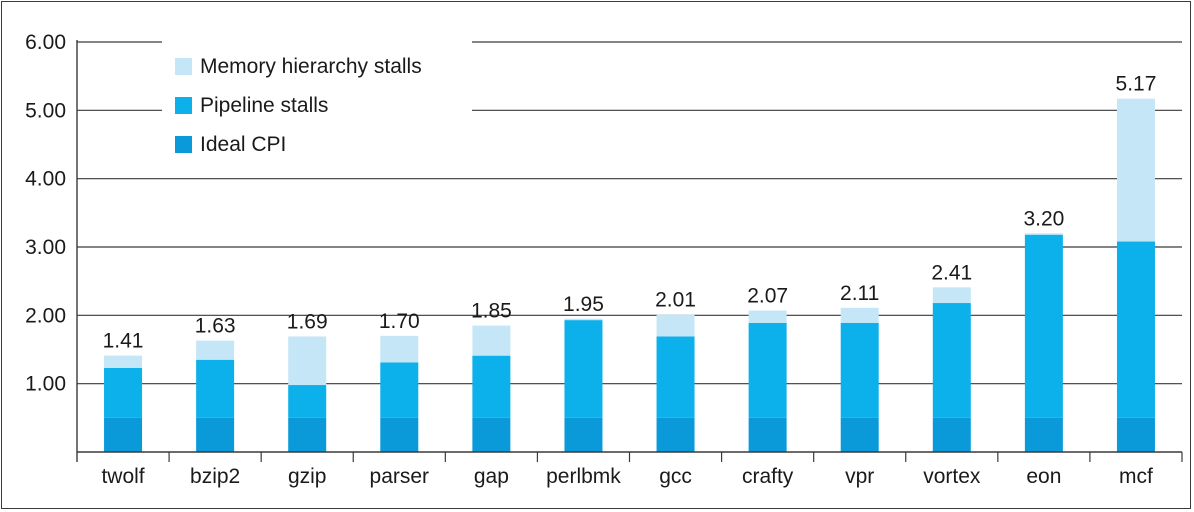  What do you see at coordinates (399, 321) in the screenshot?
I see `bar-total-label: 1.70` at bounding box center [399, 321].